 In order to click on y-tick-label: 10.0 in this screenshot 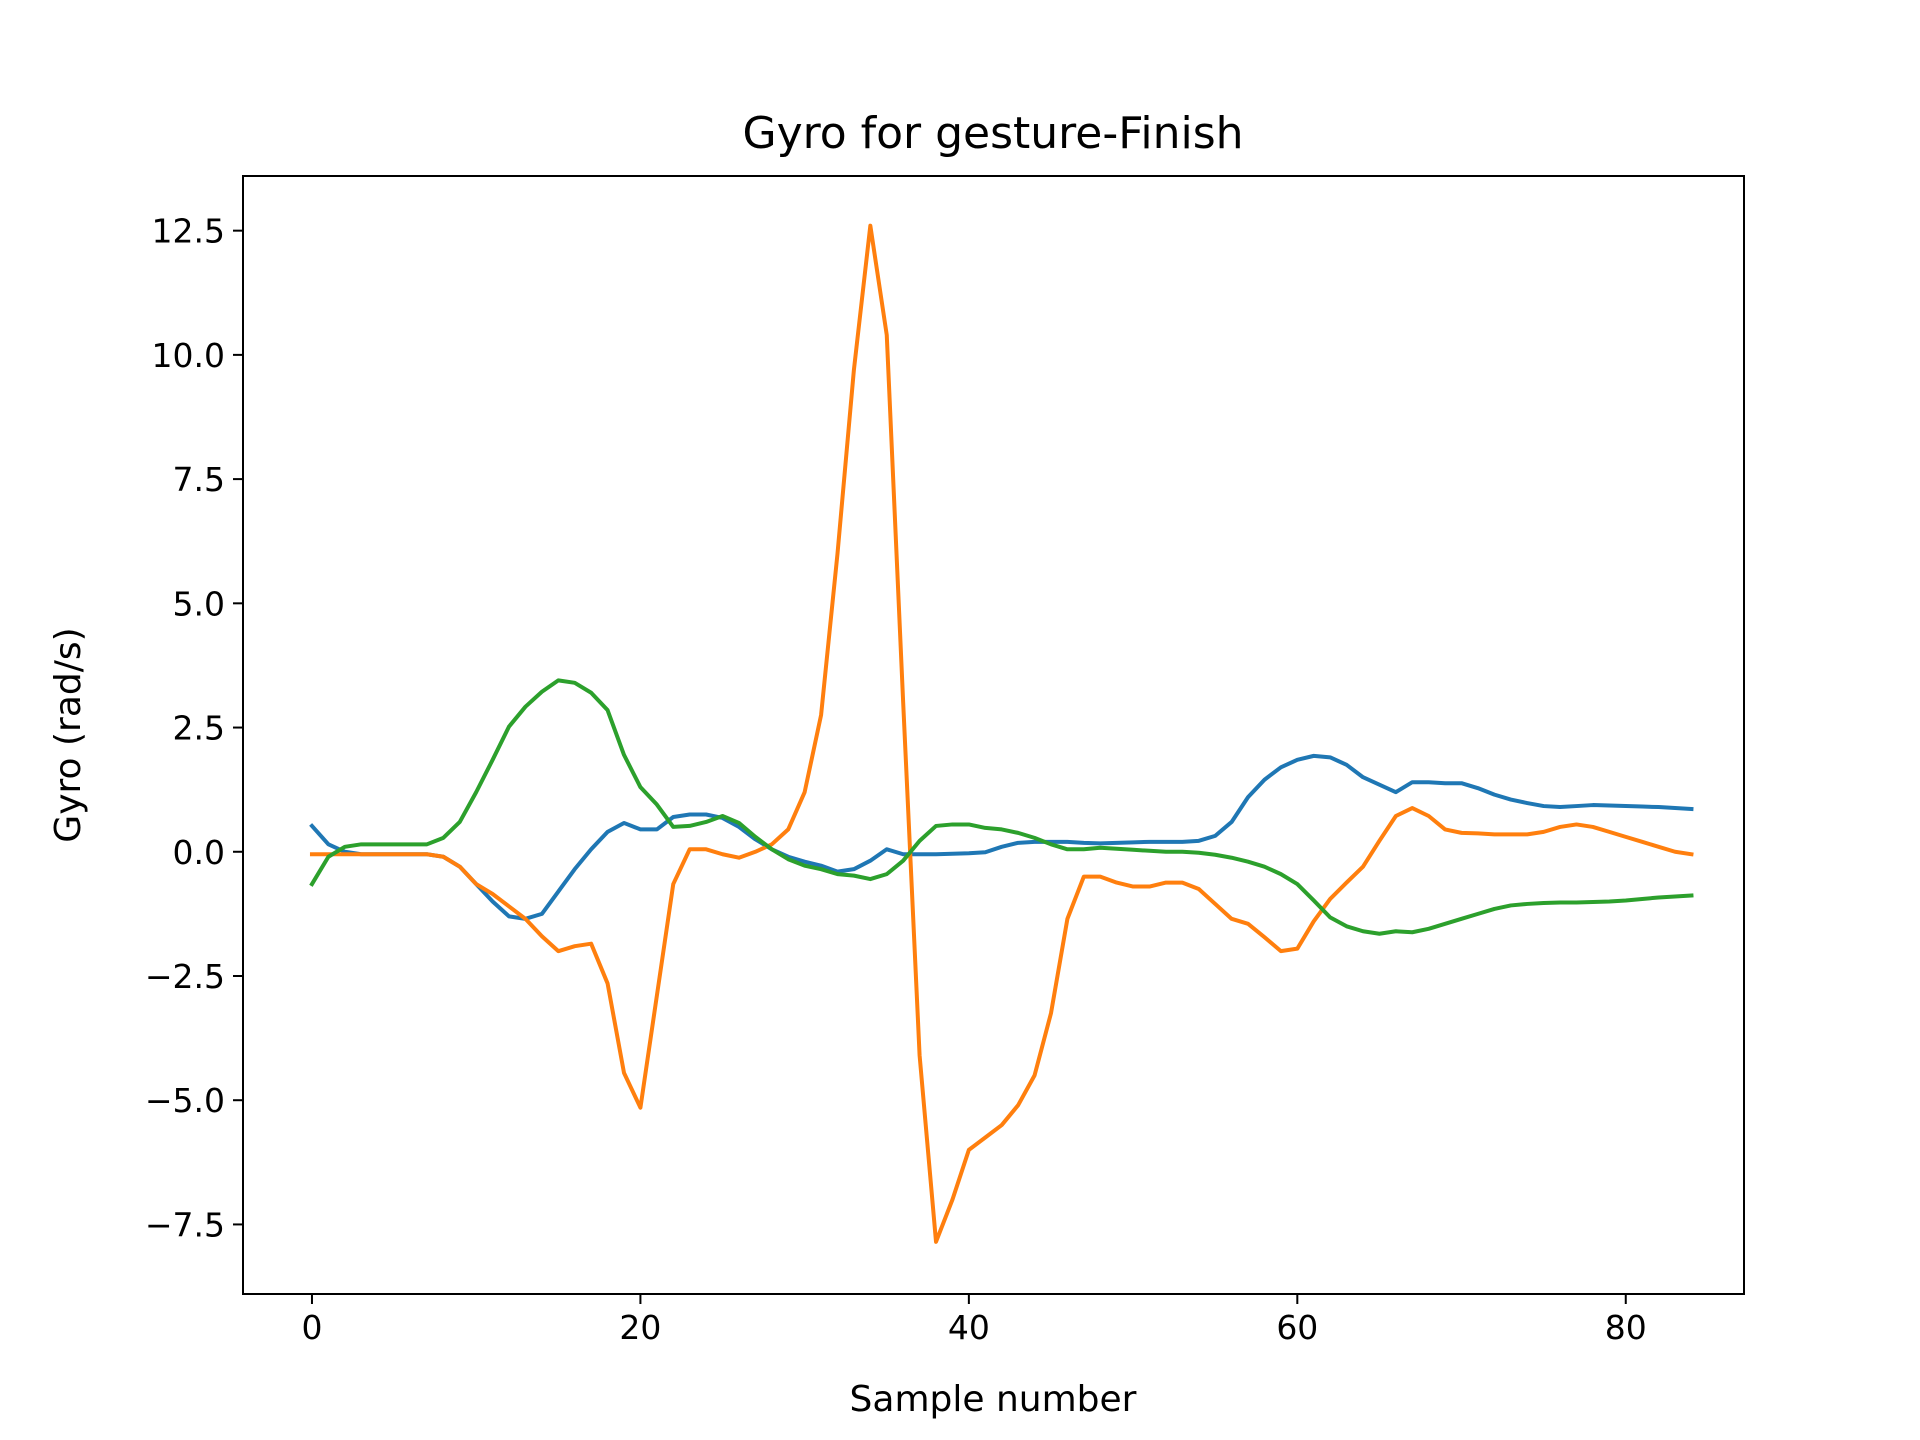, I will do `click(188, 355)`.